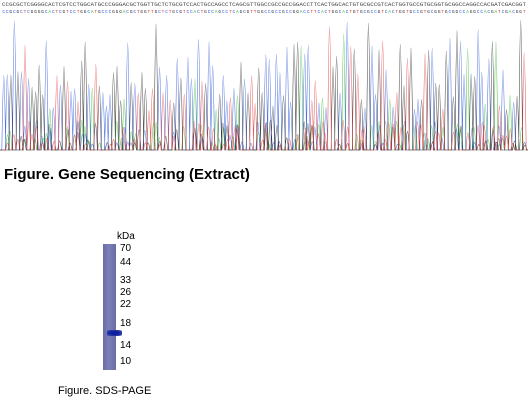  What do you see at coordinates (126, 323) in the screenshot?
I see `marker-18: 18` at bounding box center [126, 323].